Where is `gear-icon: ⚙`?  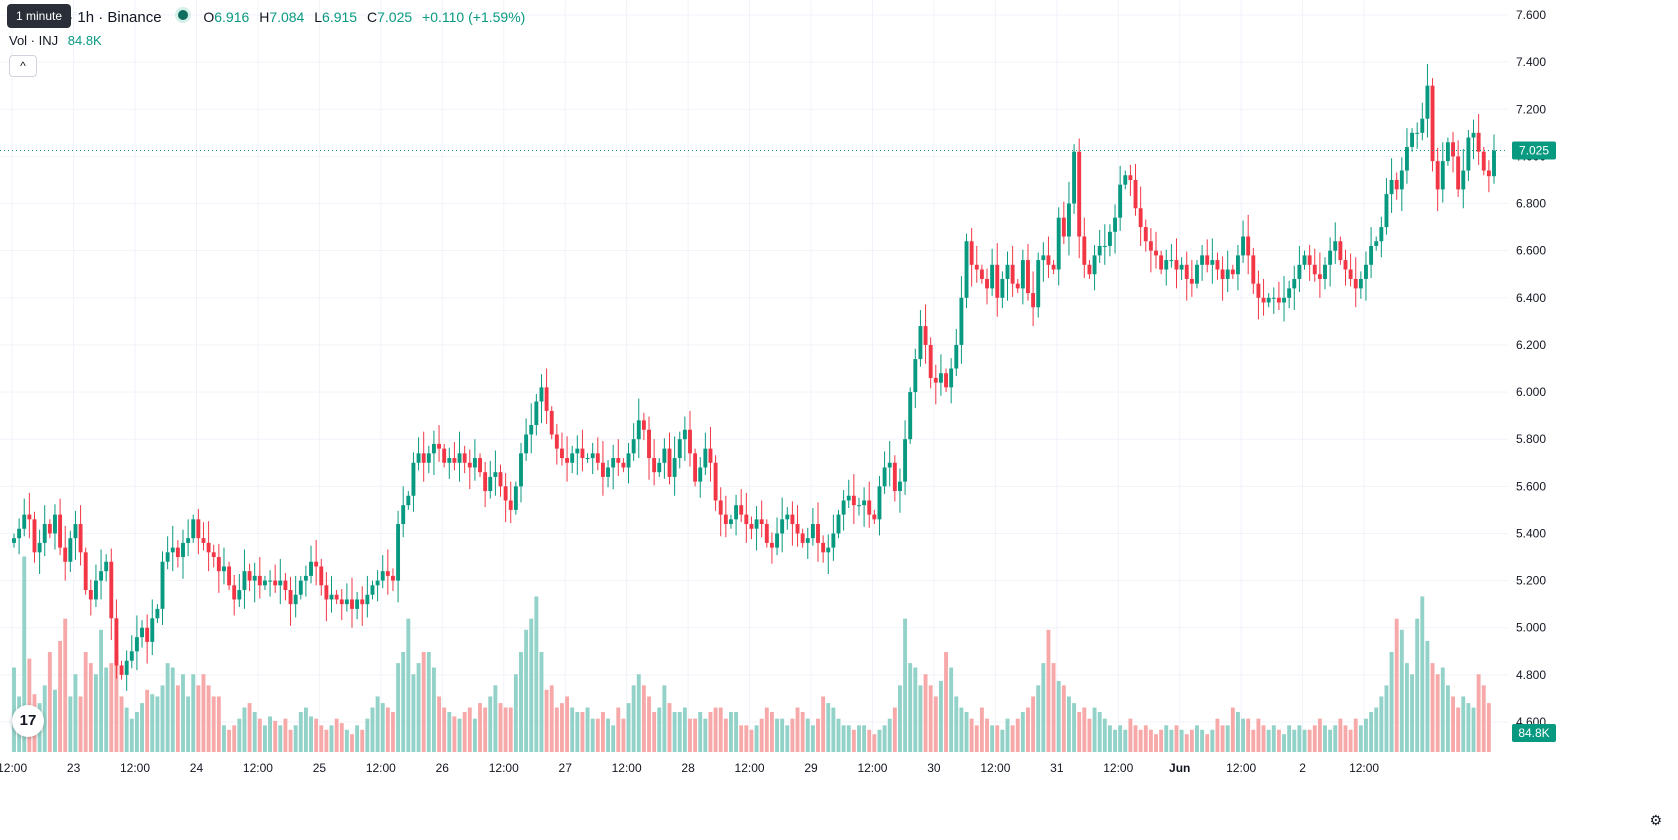 gear-icon: ⚙ is located at coordinates (1655, 820).